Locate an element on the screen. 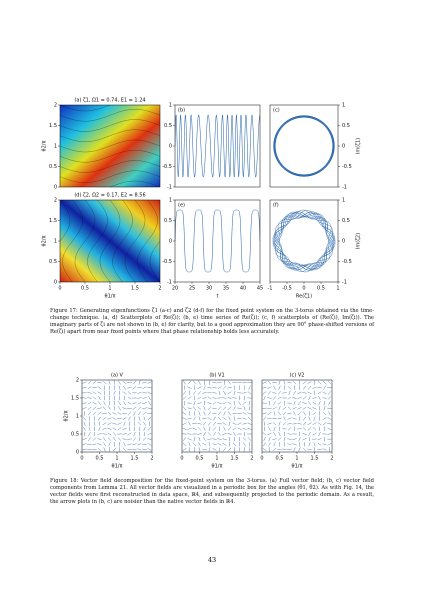 This screenshot has height=600, width=424. plot-content is located at coordinates (304, 241).